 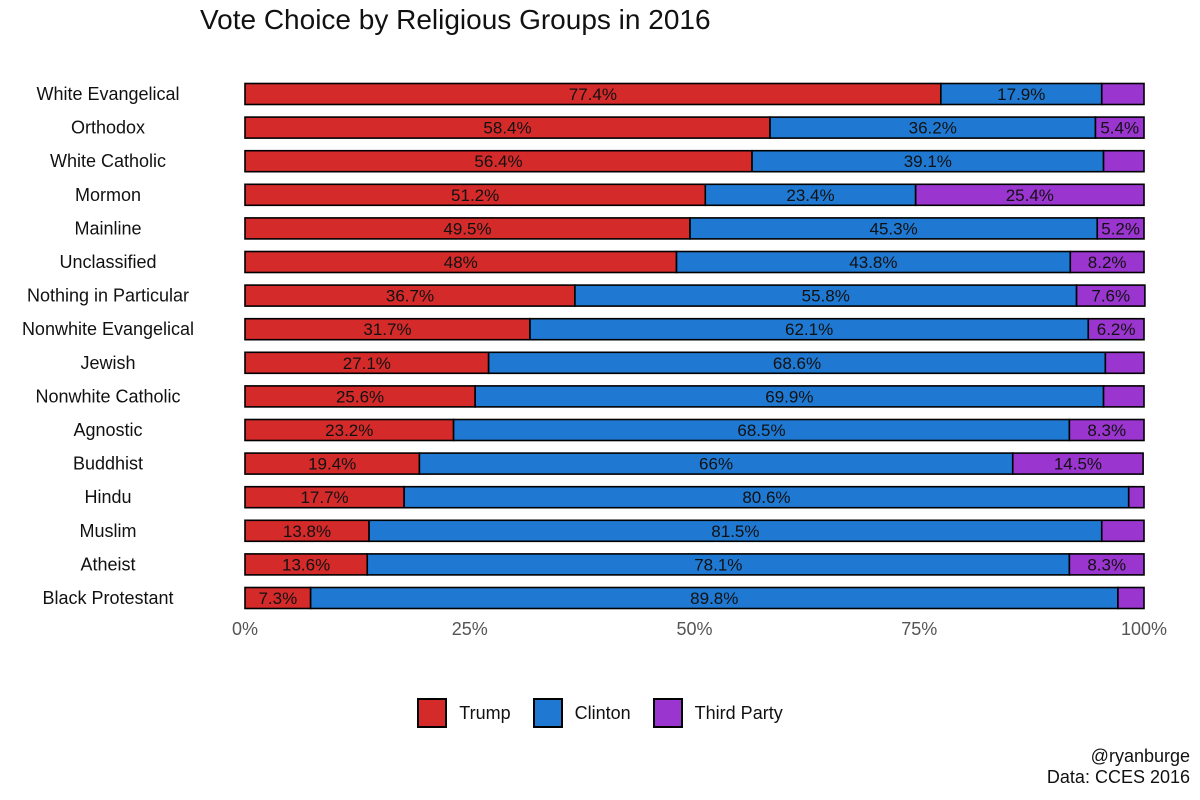 I want to click on value-label-clinton-nonwhite-catholic: 69.9%, so click(x=789, y=396).